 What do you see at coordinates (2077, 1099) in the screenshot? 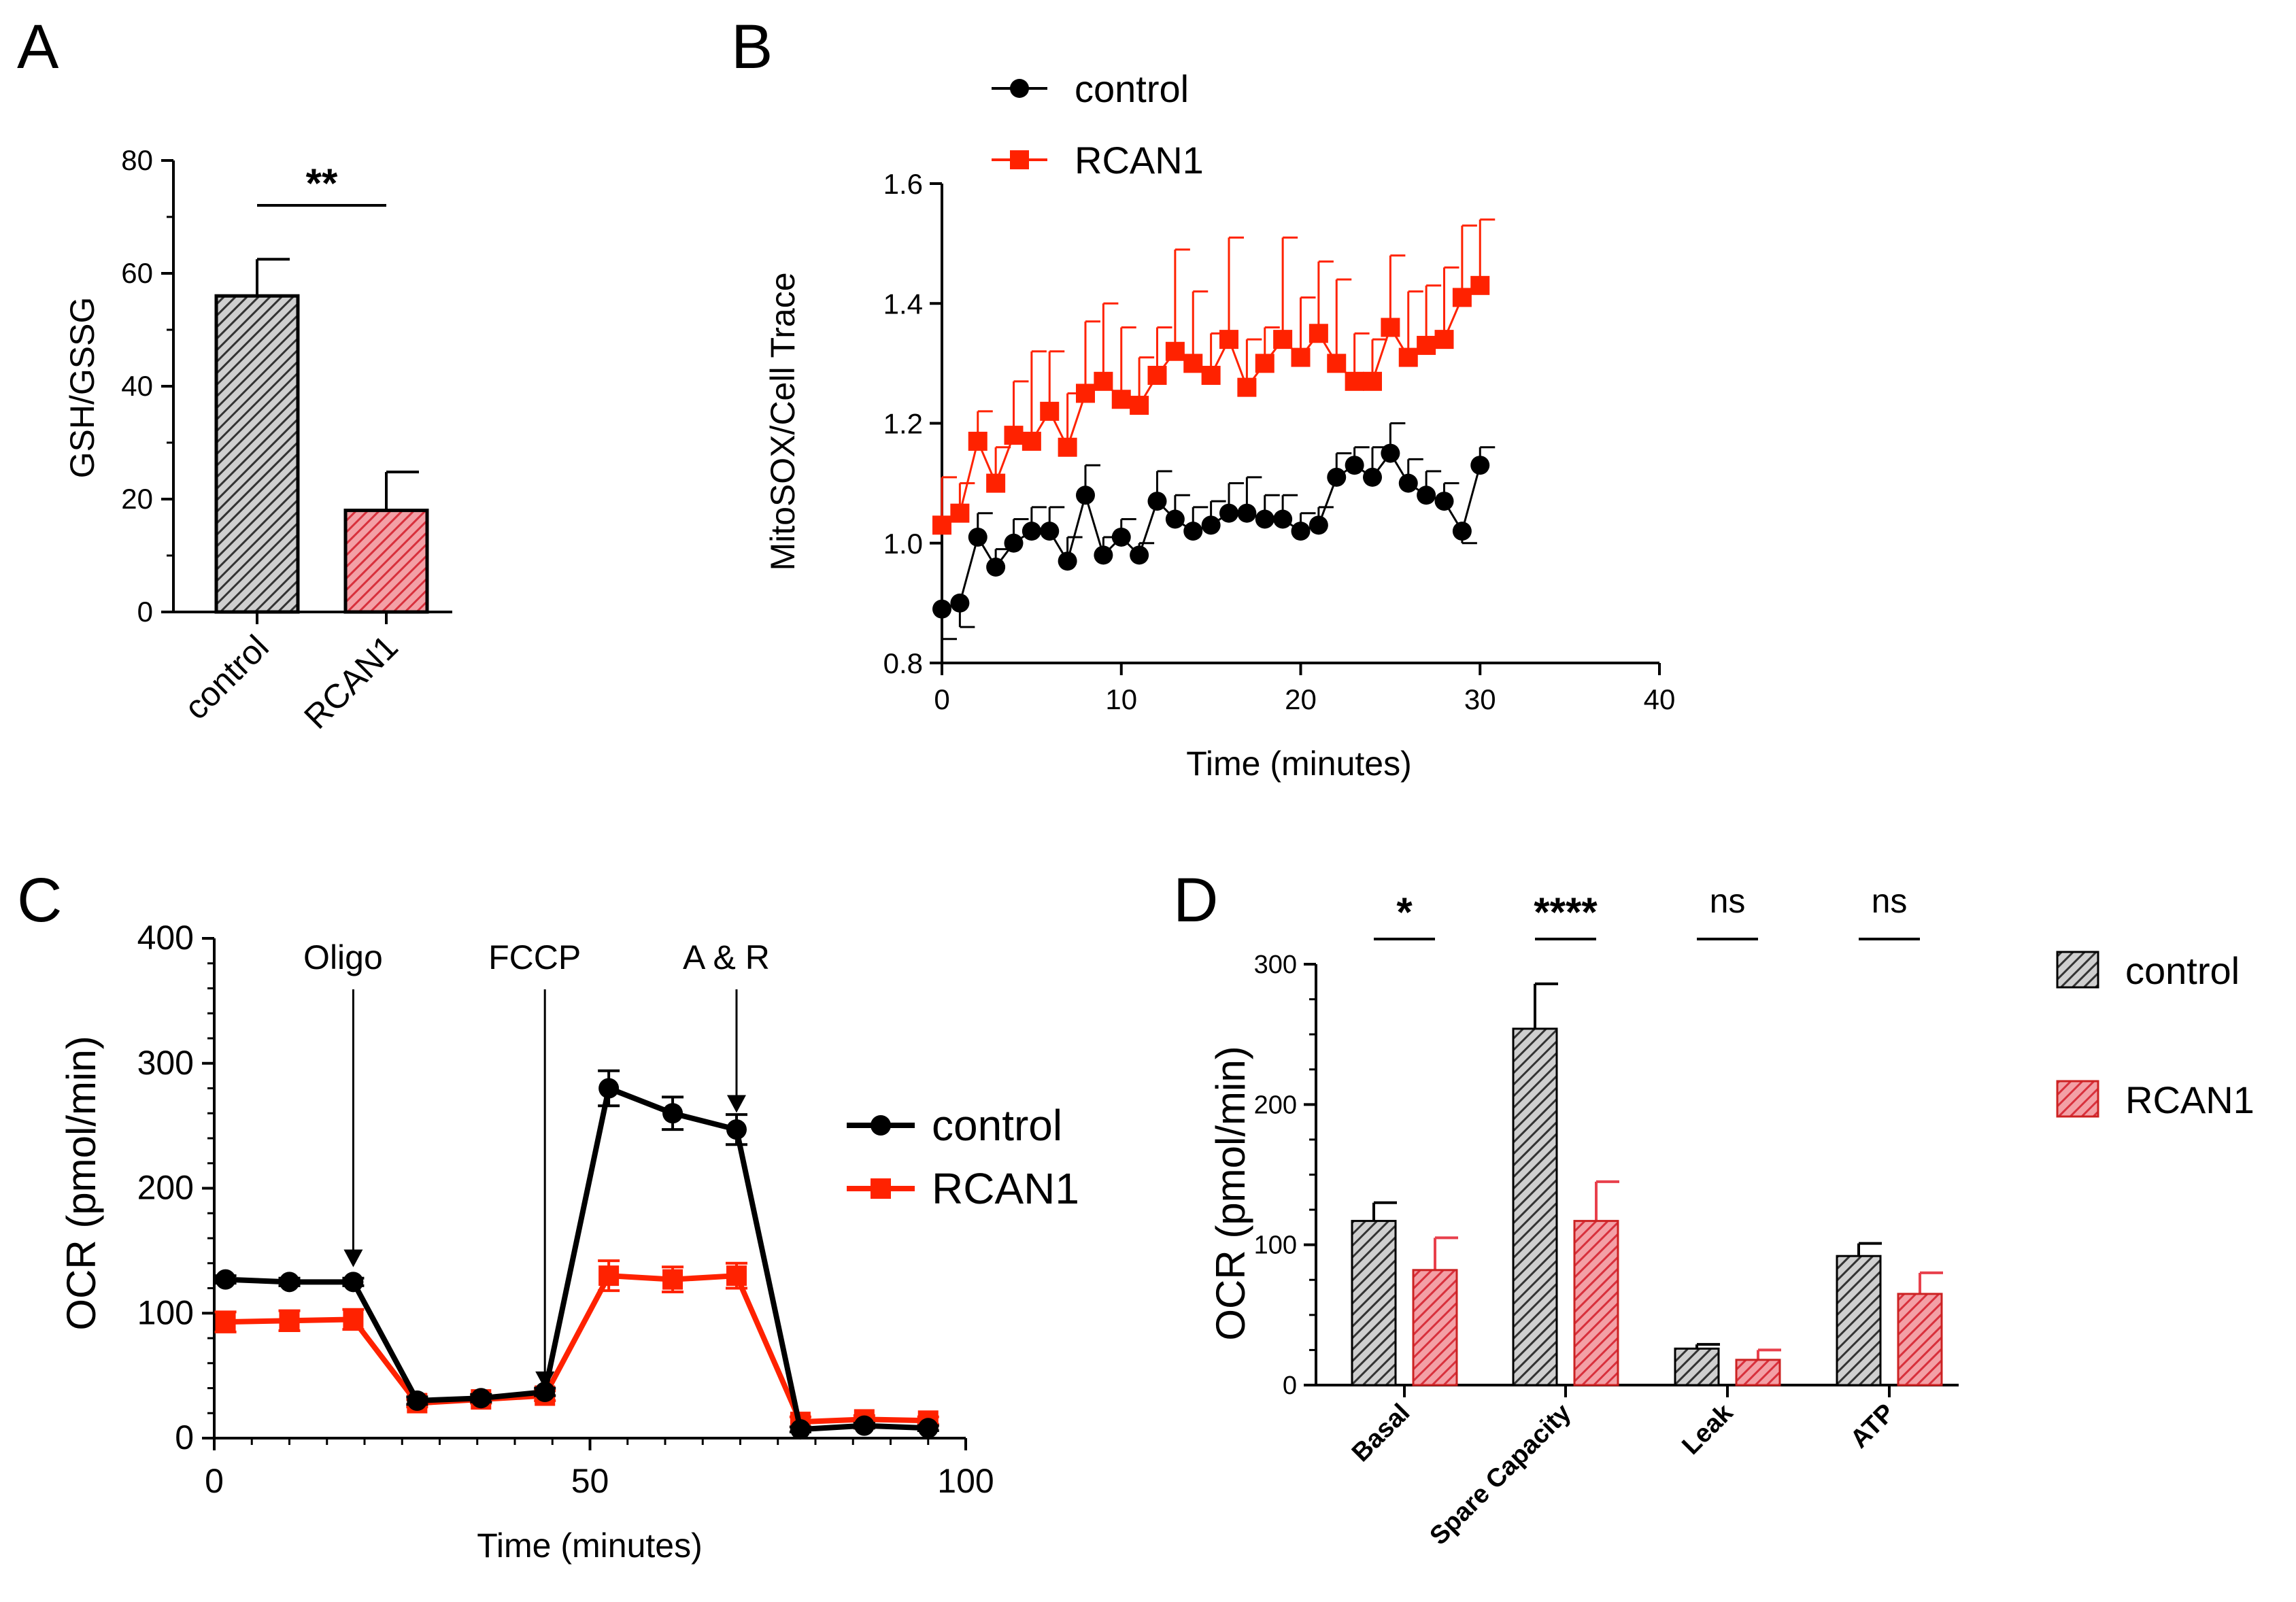
I see `legend-rcan1-swatch` at bounding box center [2077, 1099].